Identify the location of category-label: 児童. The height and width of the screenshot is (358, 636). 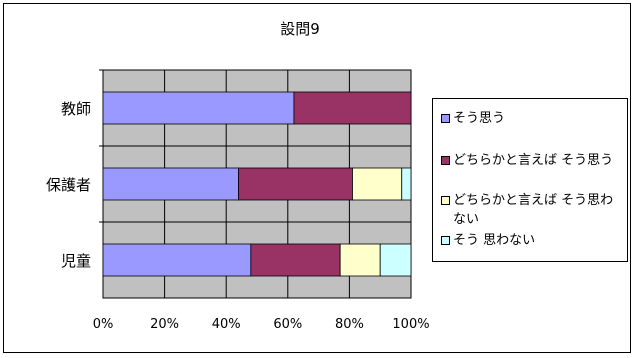
(76, 261).